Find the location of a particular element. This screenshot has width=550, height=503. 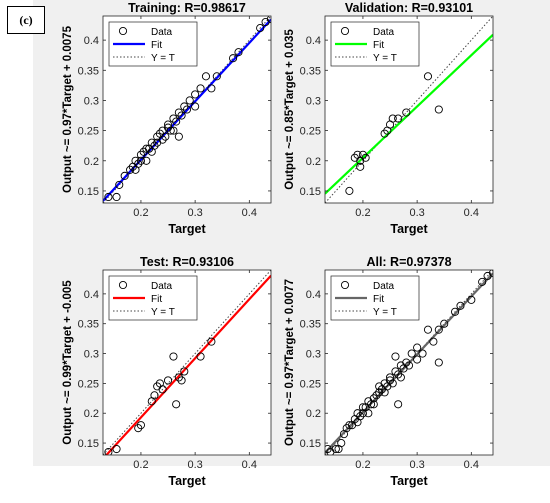

y-tick-label: 0.3 is located at coordinates (91, 101).